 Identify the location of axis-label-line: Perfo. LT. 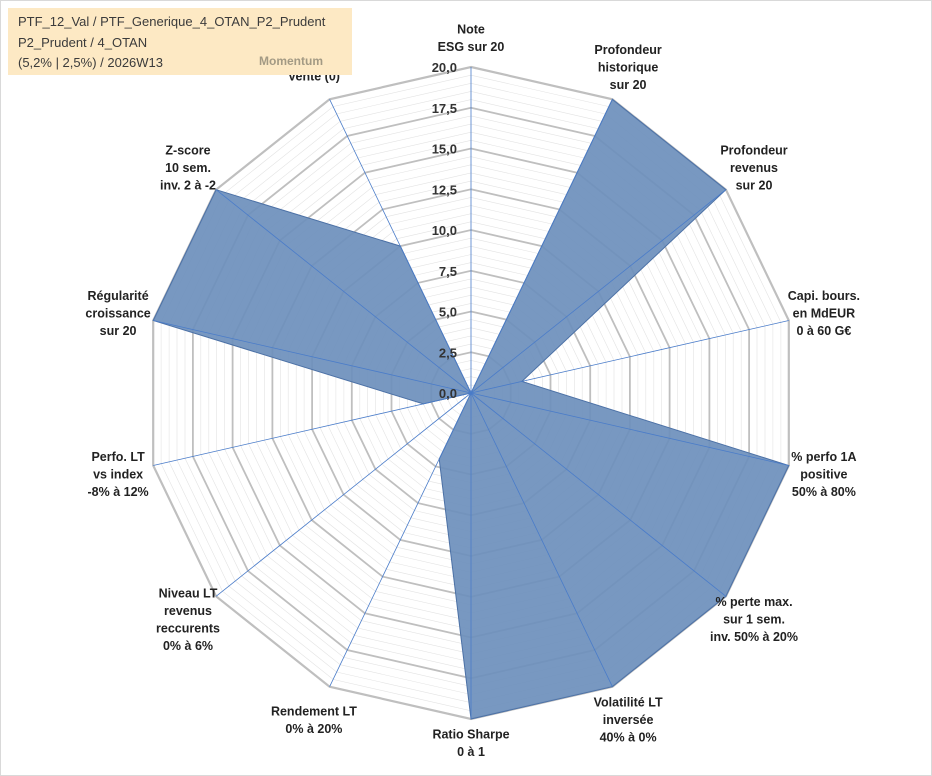
(118, 457).